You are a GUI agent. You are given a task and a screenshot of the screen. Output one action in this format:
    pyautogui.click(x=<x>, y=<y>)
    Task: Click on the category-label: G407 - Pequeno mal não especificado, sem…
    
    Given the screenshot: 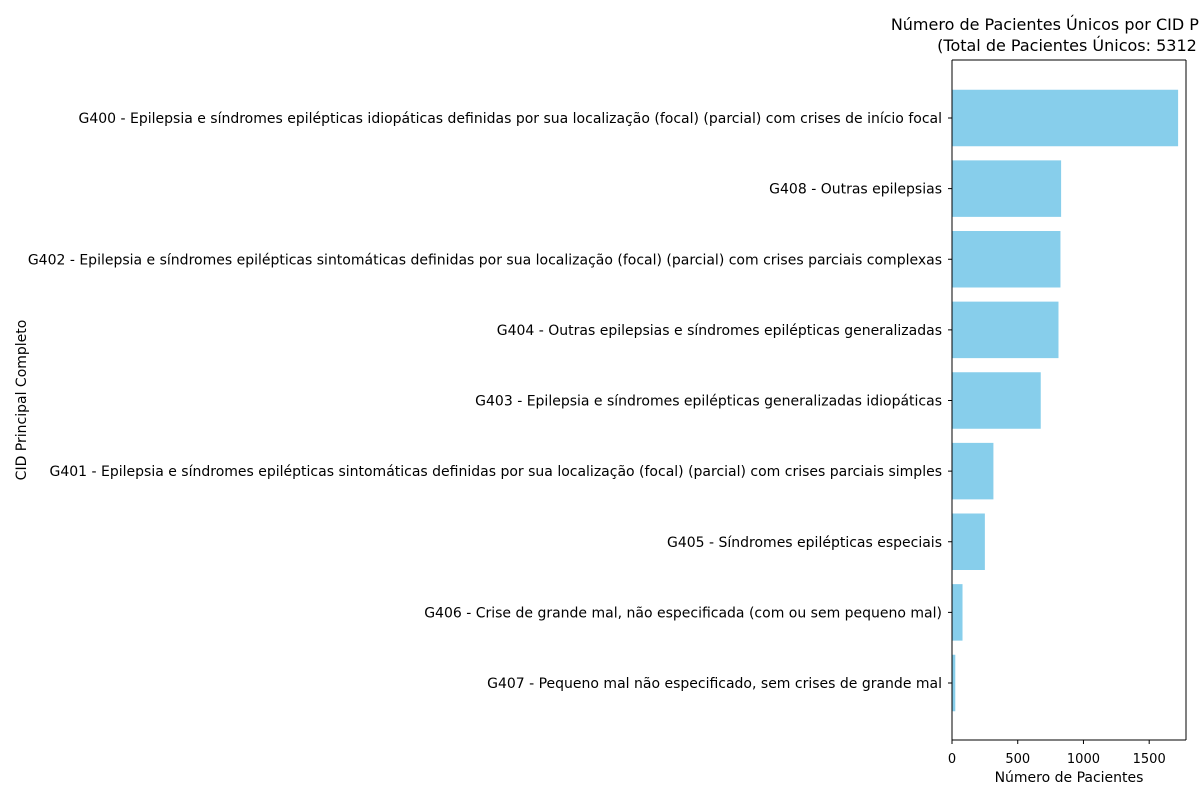 What is the action you would take?
    pyautogui.click(x=714, y=684)
    